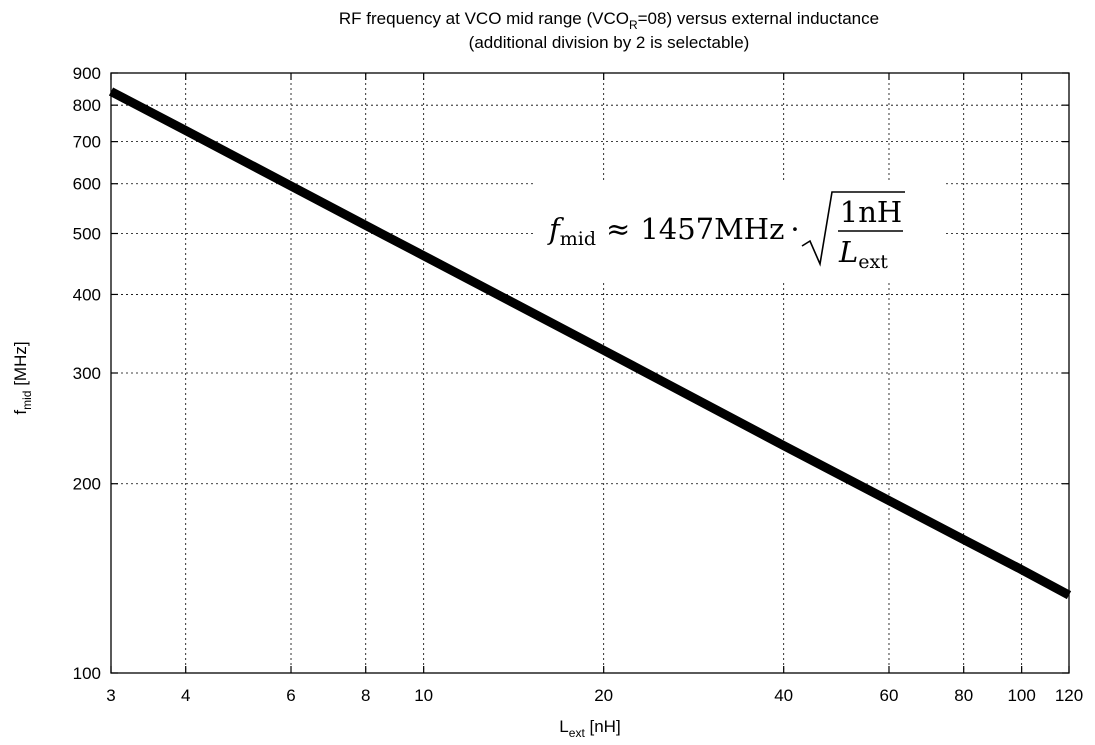 This screenshot has width=1095, height=745. What do you see at coordinates (633, 25) in the screenshot?
I see `title-sub: R` at bounding box center [633, 25].